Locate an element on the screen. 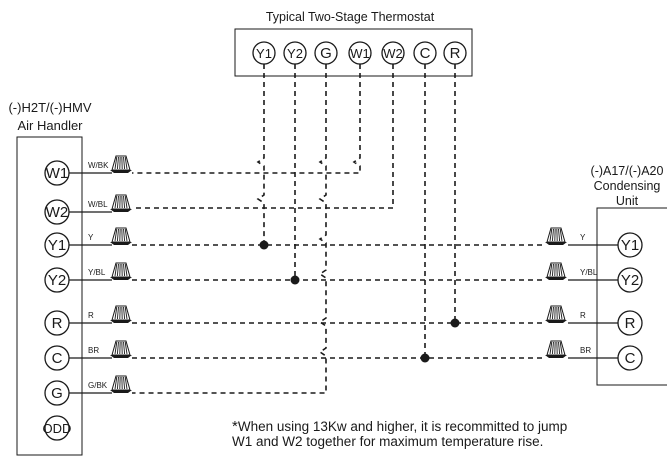 Image resolution: width=667 pixels, height=460 pixels. terminal-label: ODD is located at coordinates (57, 428).